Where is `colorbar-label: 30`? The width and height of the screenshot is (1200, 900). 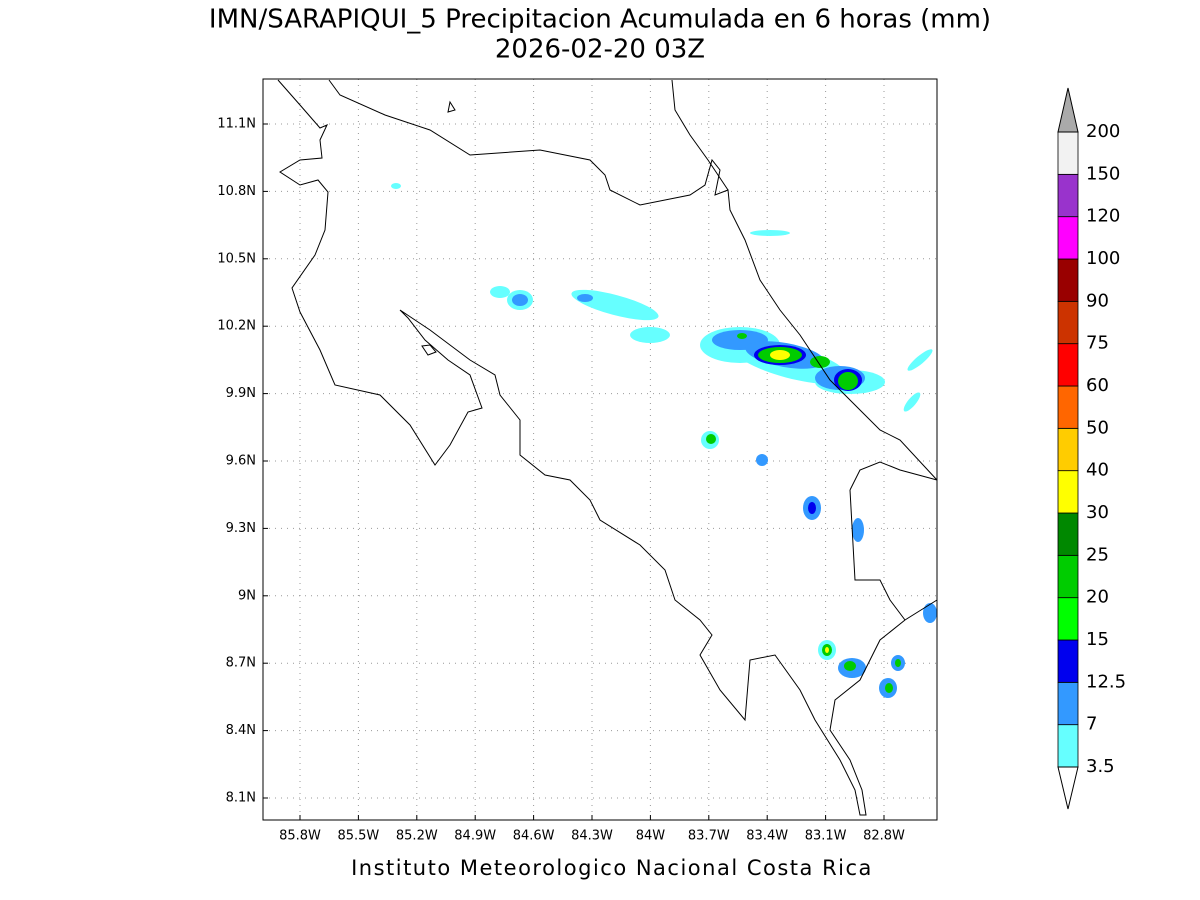
colorbar-label: 30 is located at coordinates (1097, 512).